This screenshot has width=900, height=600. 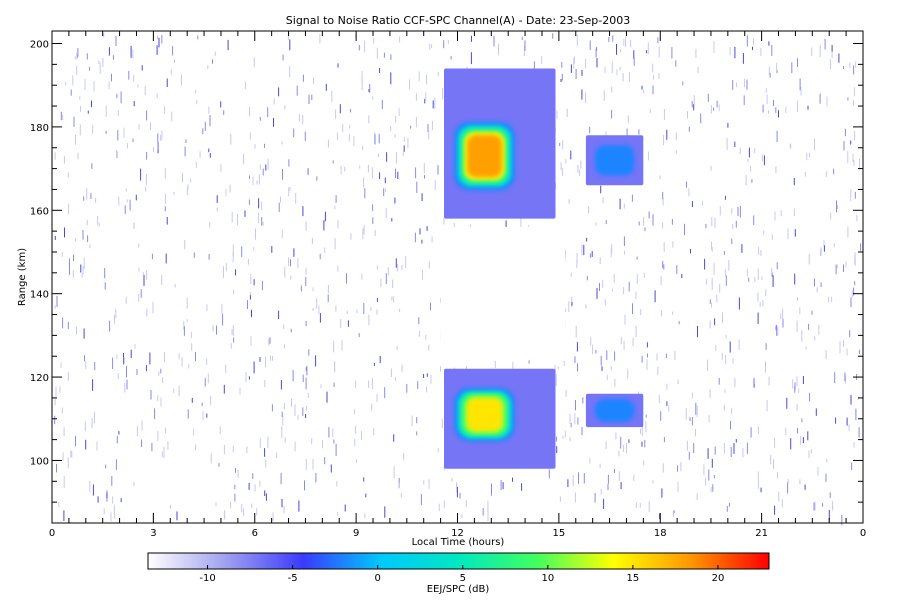 What do you see at coordinates (463, 578) in the screenshot?
I see `colorbar-tick-label: 5` at bounding box center [463, 578].